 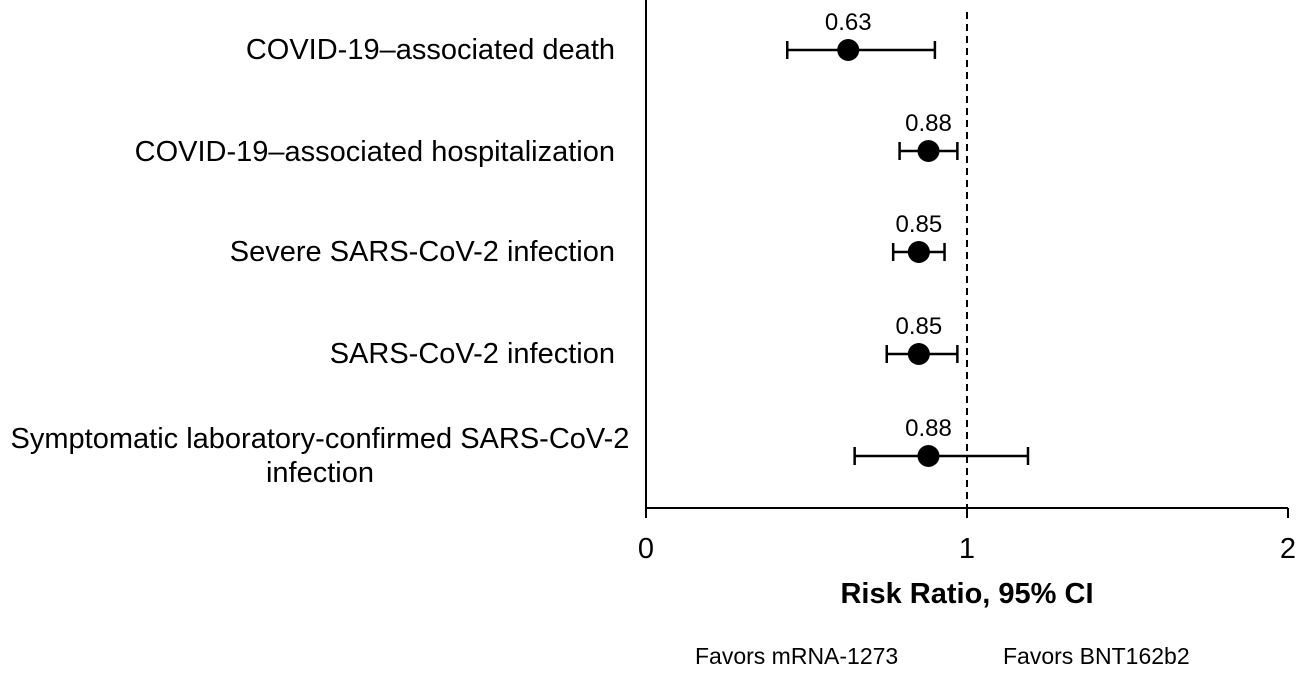 What do you see at coordinates (967, 549) in the screenshot?
I see `x-tick-label-1: 1` at bounding box center [967, 549].